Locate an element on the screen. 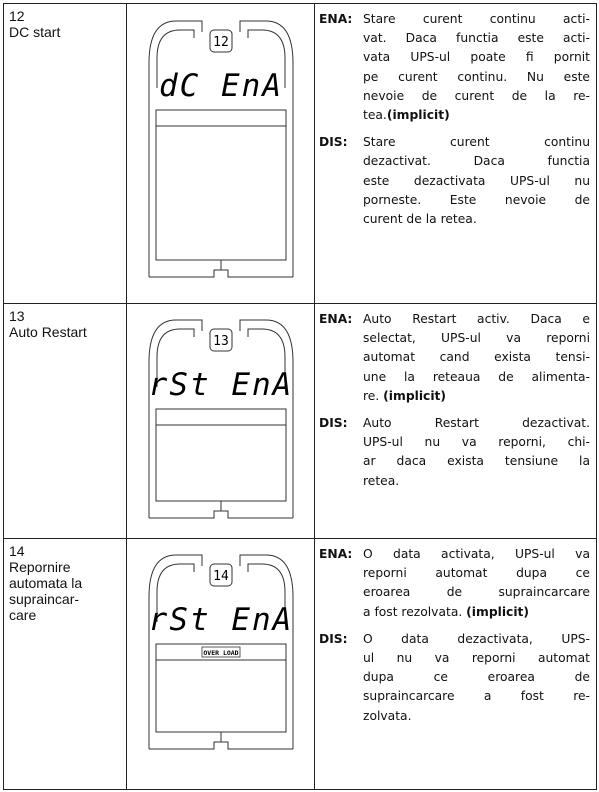  setting-id: 12 is located at coordinates (17, 16).